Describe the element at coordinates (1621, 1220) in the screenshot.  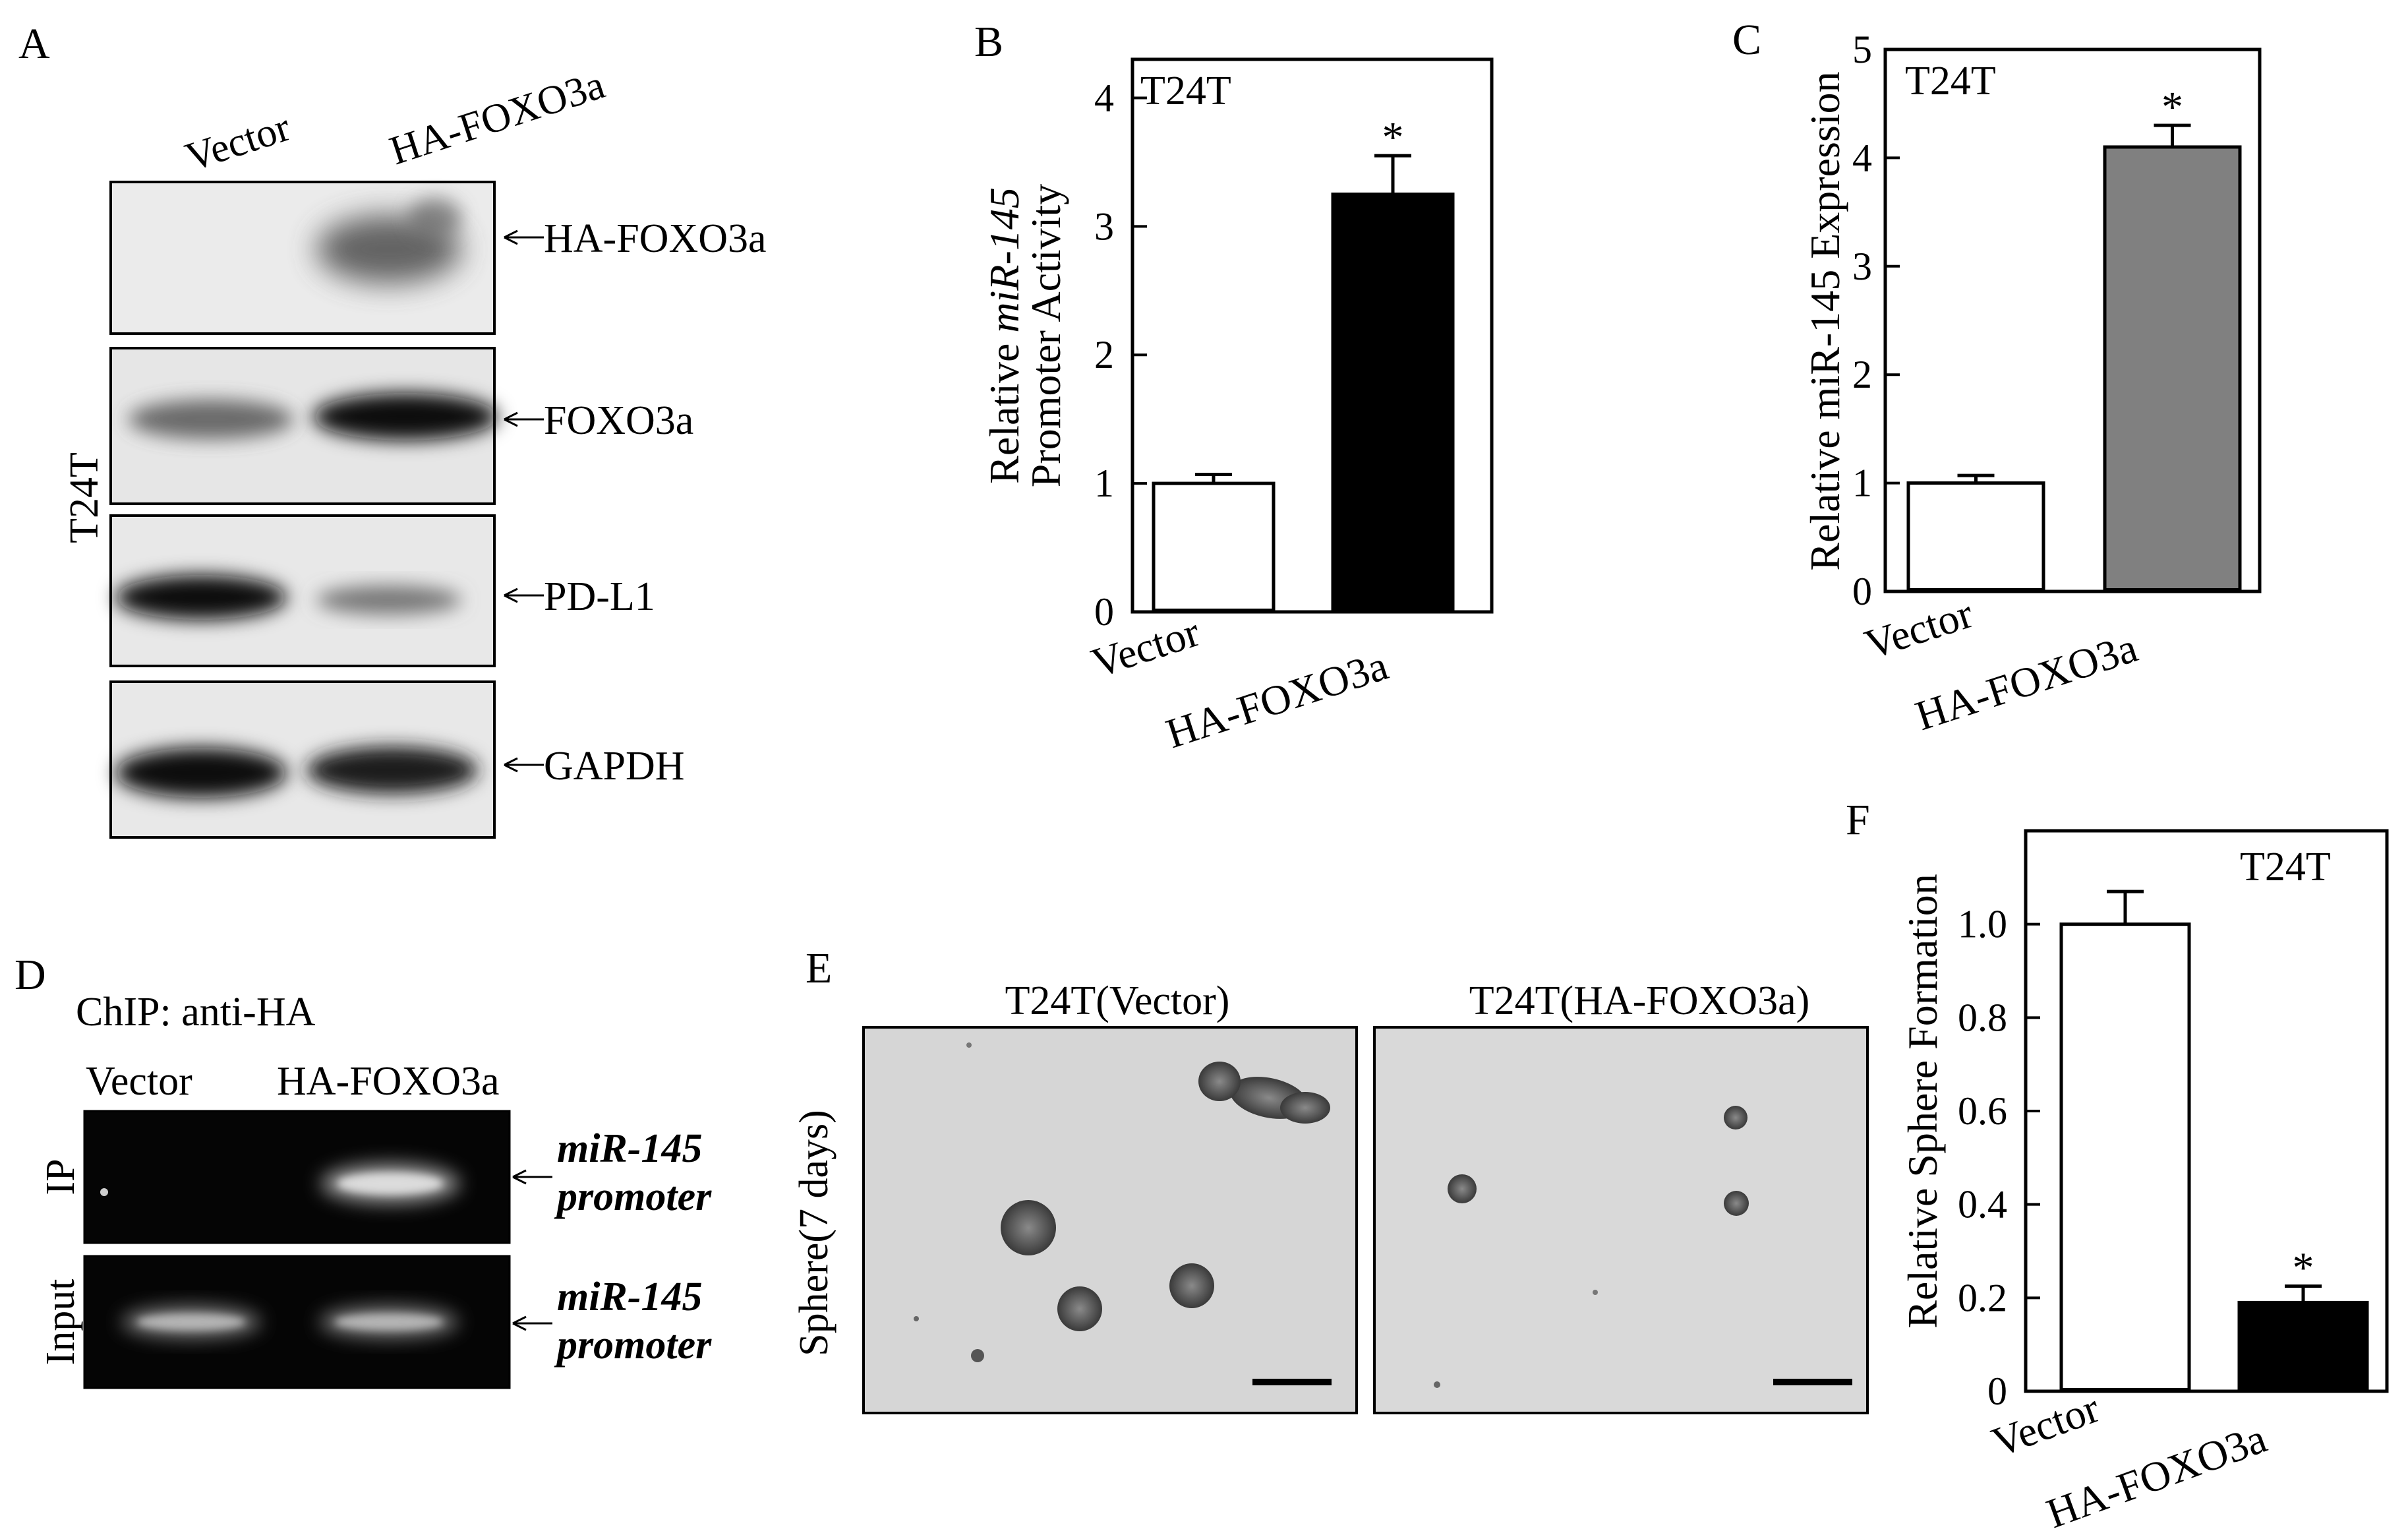
I see `micrograph-ha-foxo3a` at that location.